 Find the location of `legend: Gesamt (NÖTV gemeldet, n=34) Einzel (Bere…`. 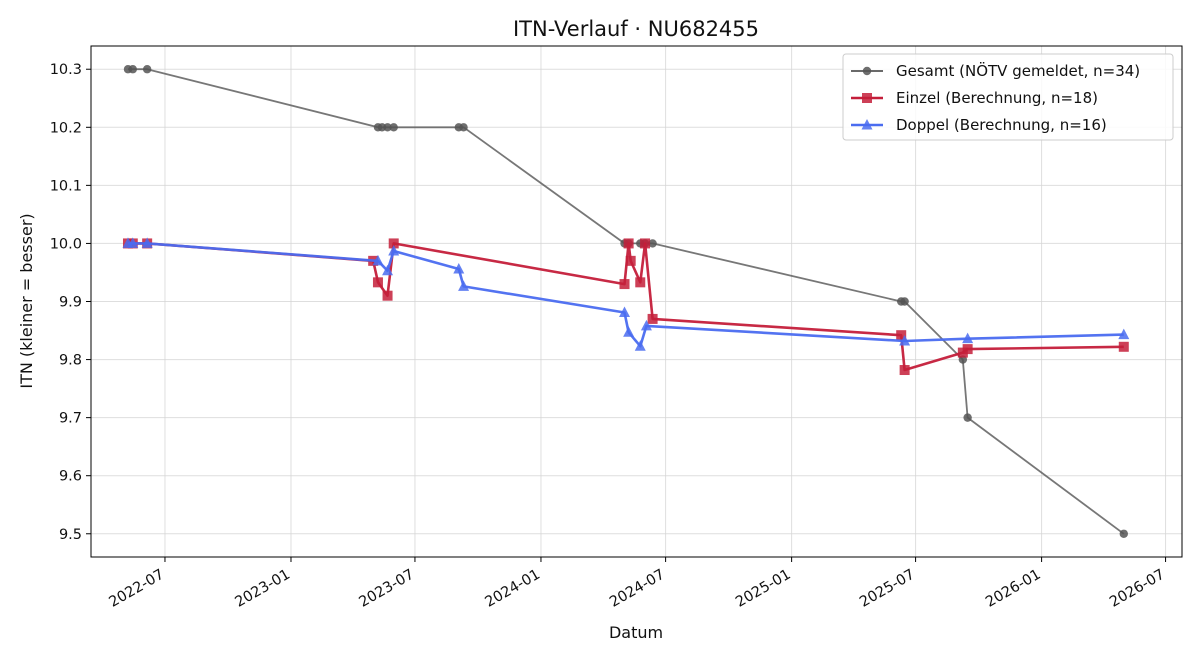

legend: Gesamt (NÖTV gemeldet, n=34) Einzel (Bere… is located at coordinates (1008, 97).